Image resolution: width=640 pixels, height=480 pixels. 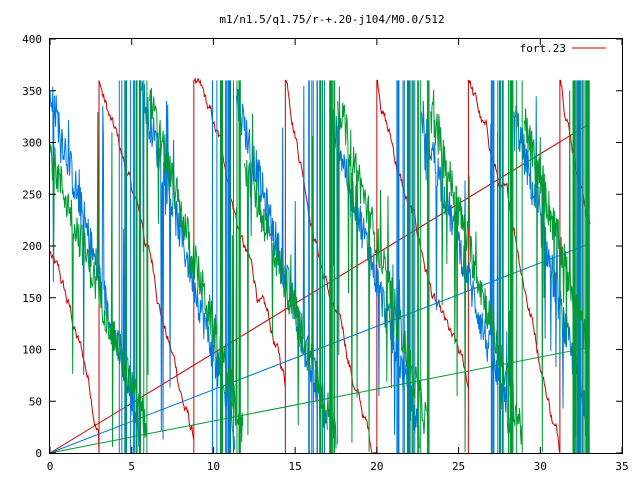 What do you see at coordinates (458, 466) in the screenshot?
I see `x-tick-label: 25` at bounding box center [458, 466].